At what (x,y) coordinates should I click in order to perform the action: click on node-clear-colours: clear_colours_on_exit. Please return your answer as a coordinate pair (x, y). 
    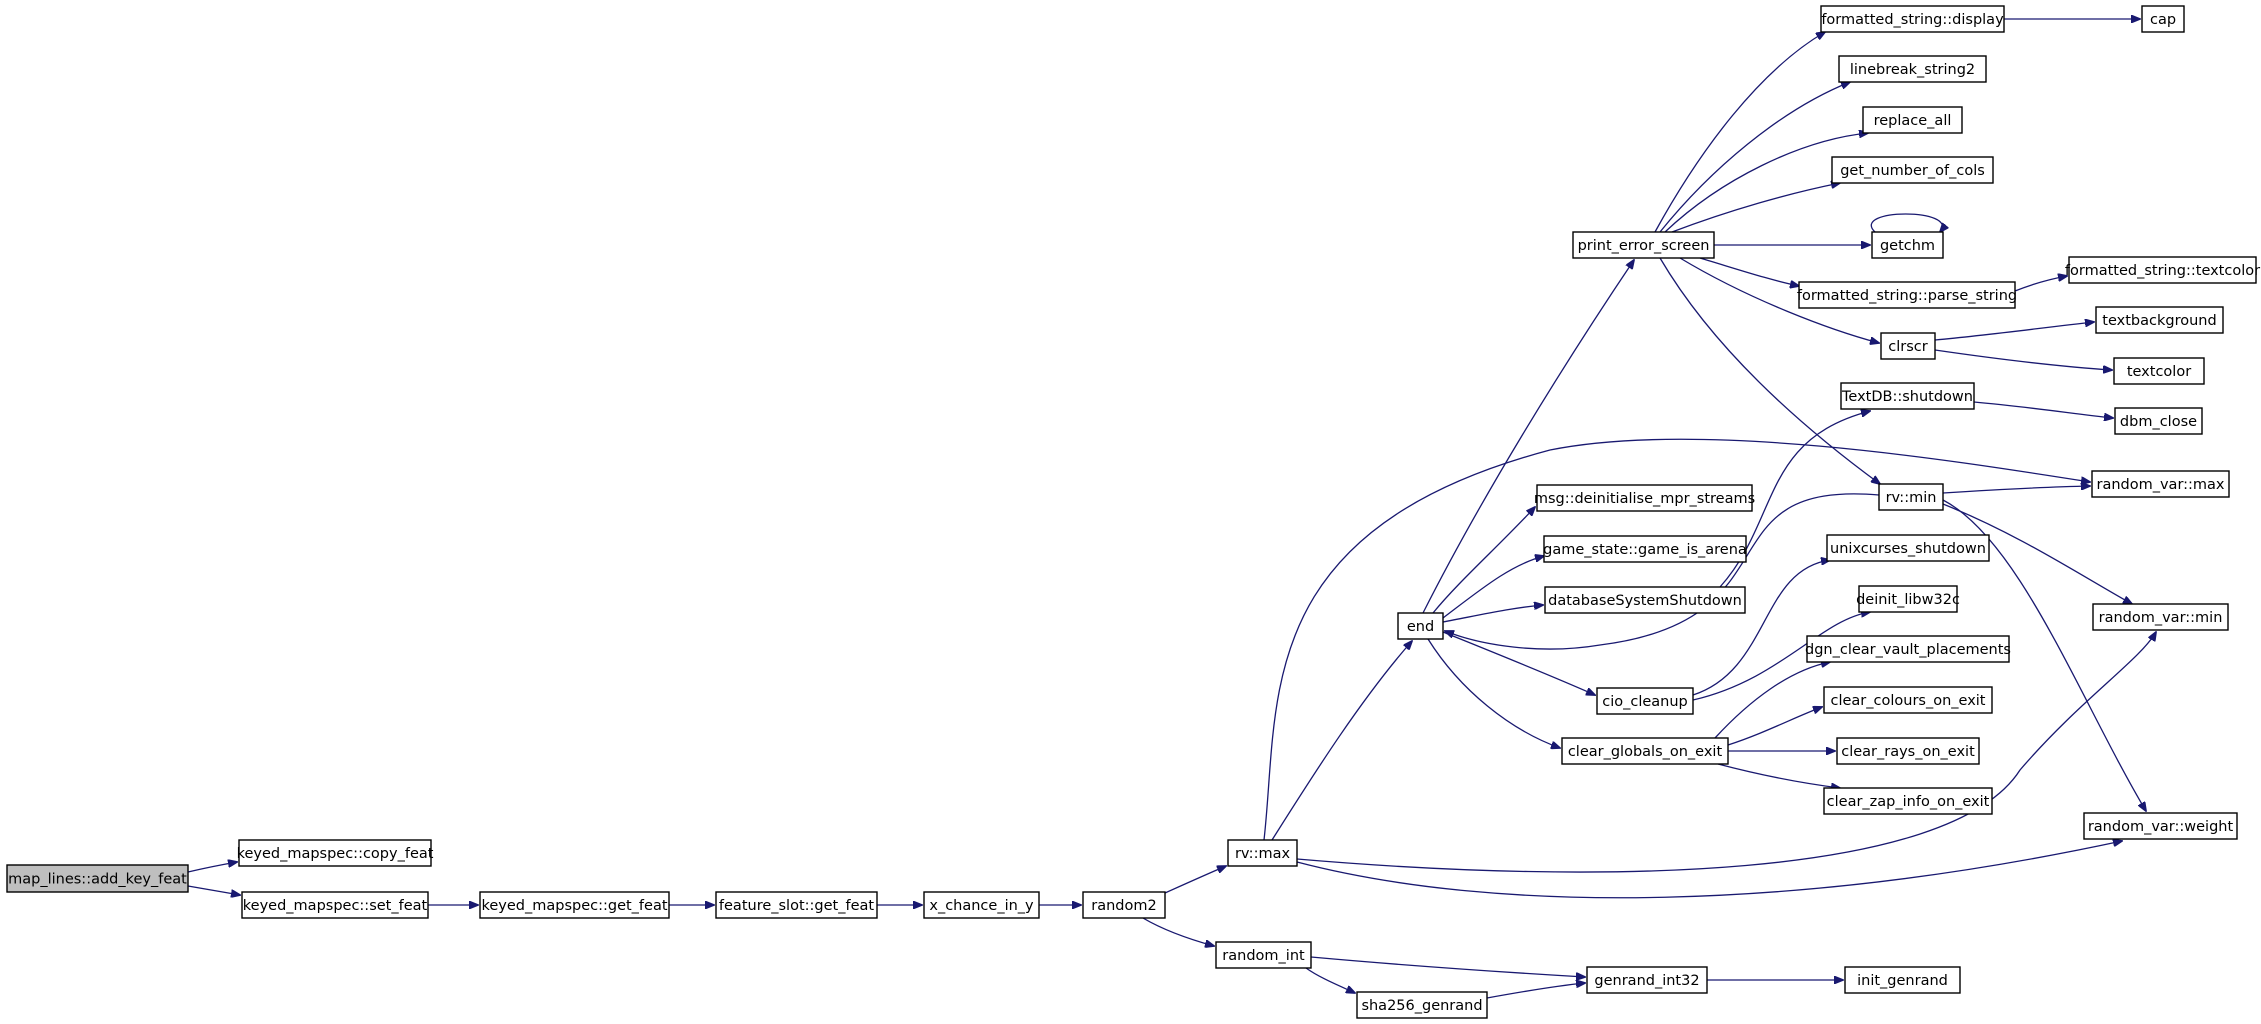
    Looking at the image, I should click on (1908, 700).